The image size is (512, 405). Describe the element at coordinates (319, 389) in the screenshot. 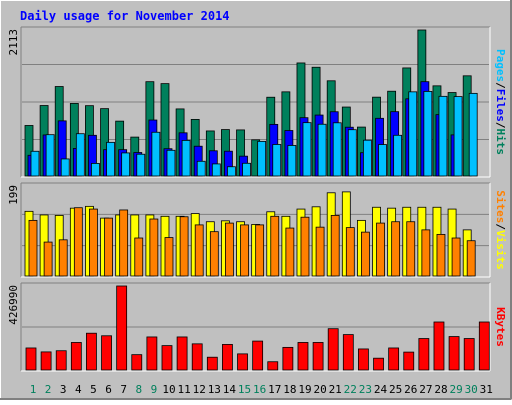

I see `day-label-20: 20` at that location.